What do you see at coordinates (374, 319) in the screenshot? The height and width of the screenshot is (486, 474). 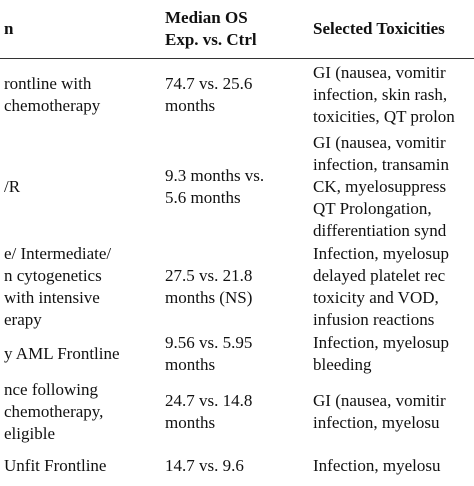 I see `cell-text: infusion reactions` at bounding box center [374, 319].